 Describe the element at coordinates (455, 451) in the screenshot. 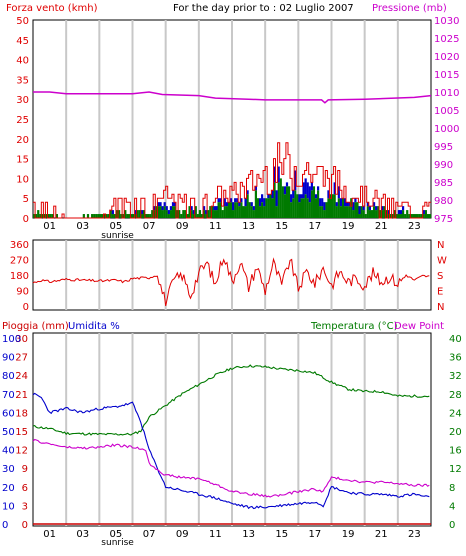

I see `temperature-tick-label: 16` at that location.